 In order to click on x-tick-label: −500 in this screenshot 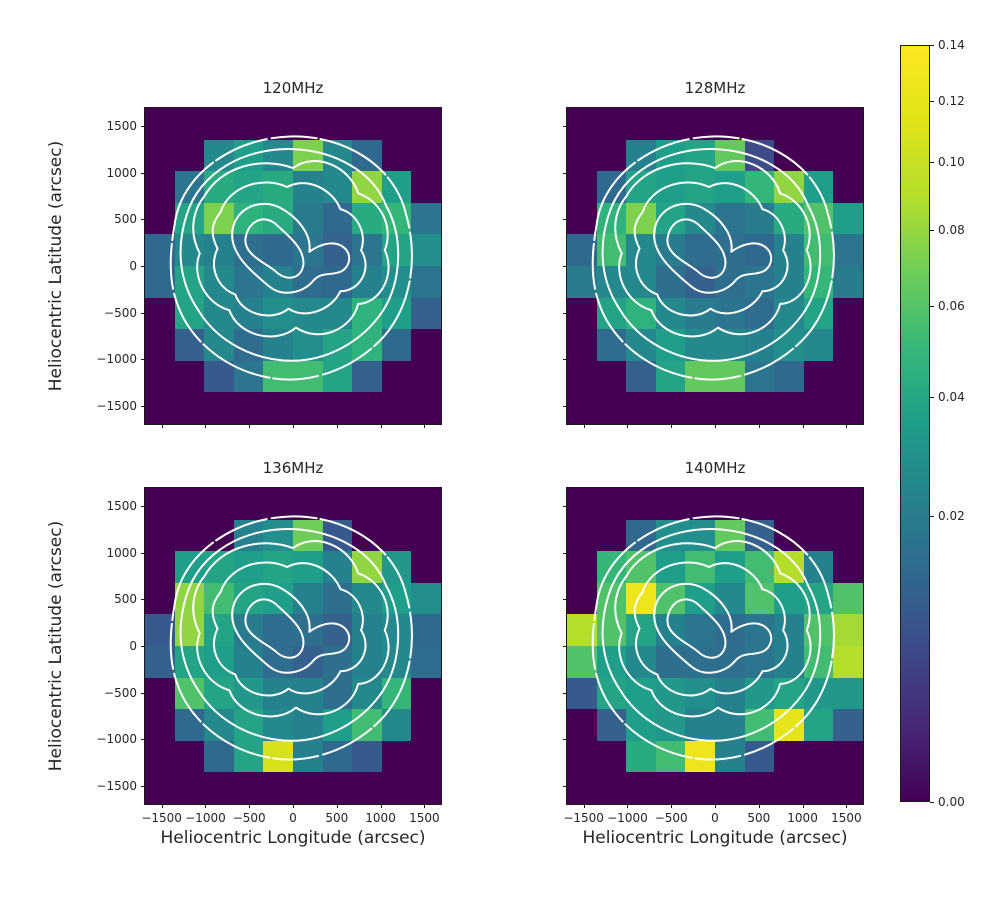, I will do `click(671, 818)`.